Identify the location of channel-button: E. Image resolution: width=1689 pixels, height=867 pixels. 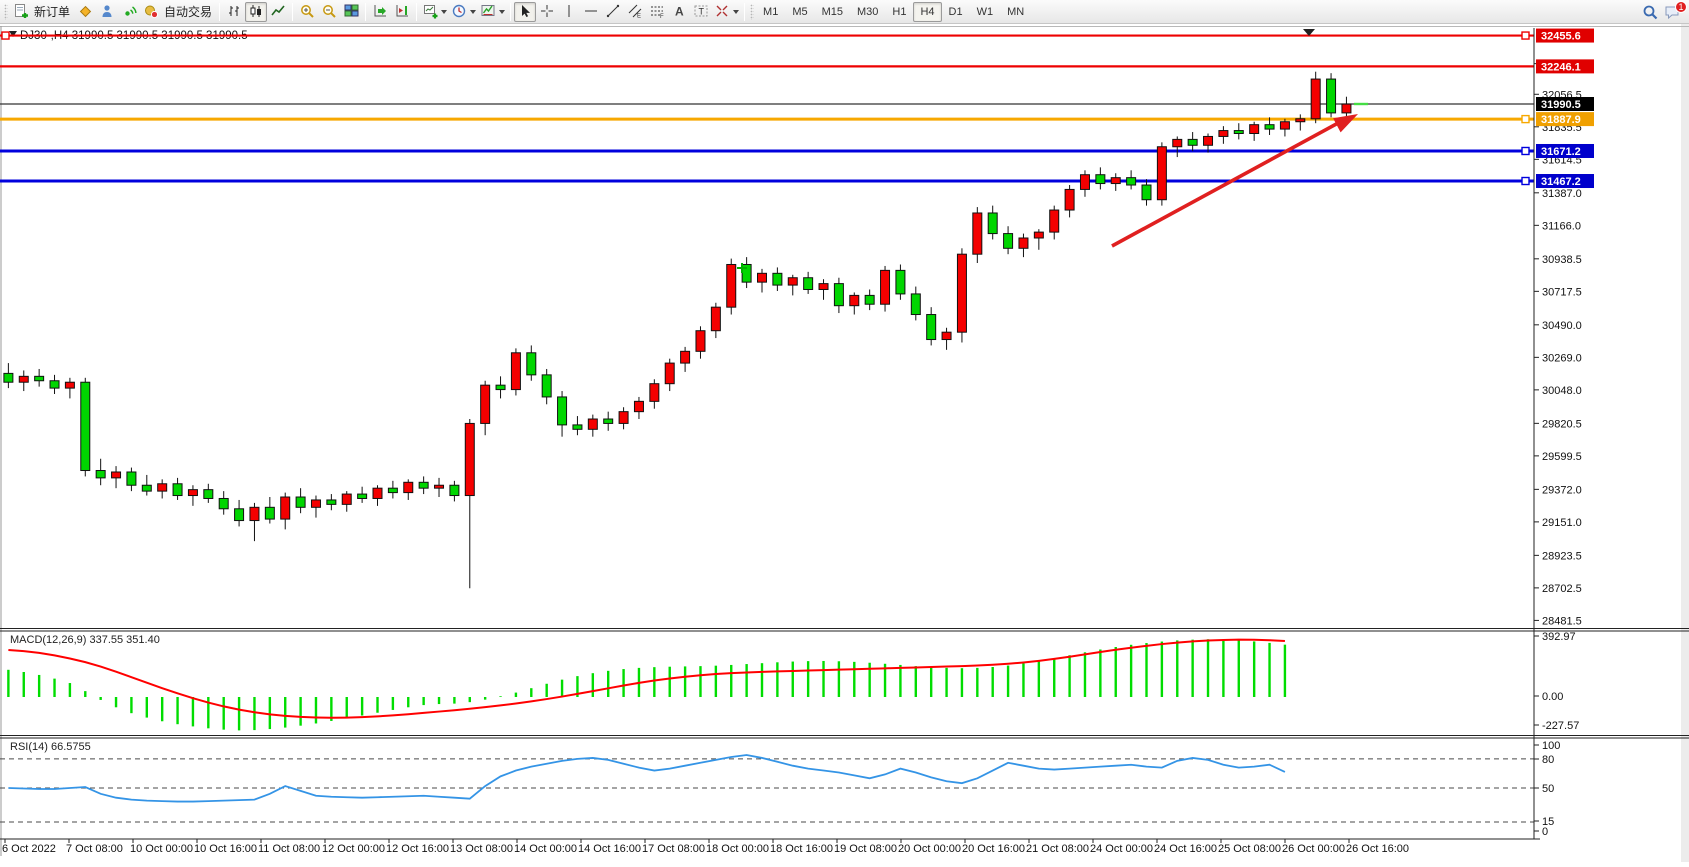
(635, 12).